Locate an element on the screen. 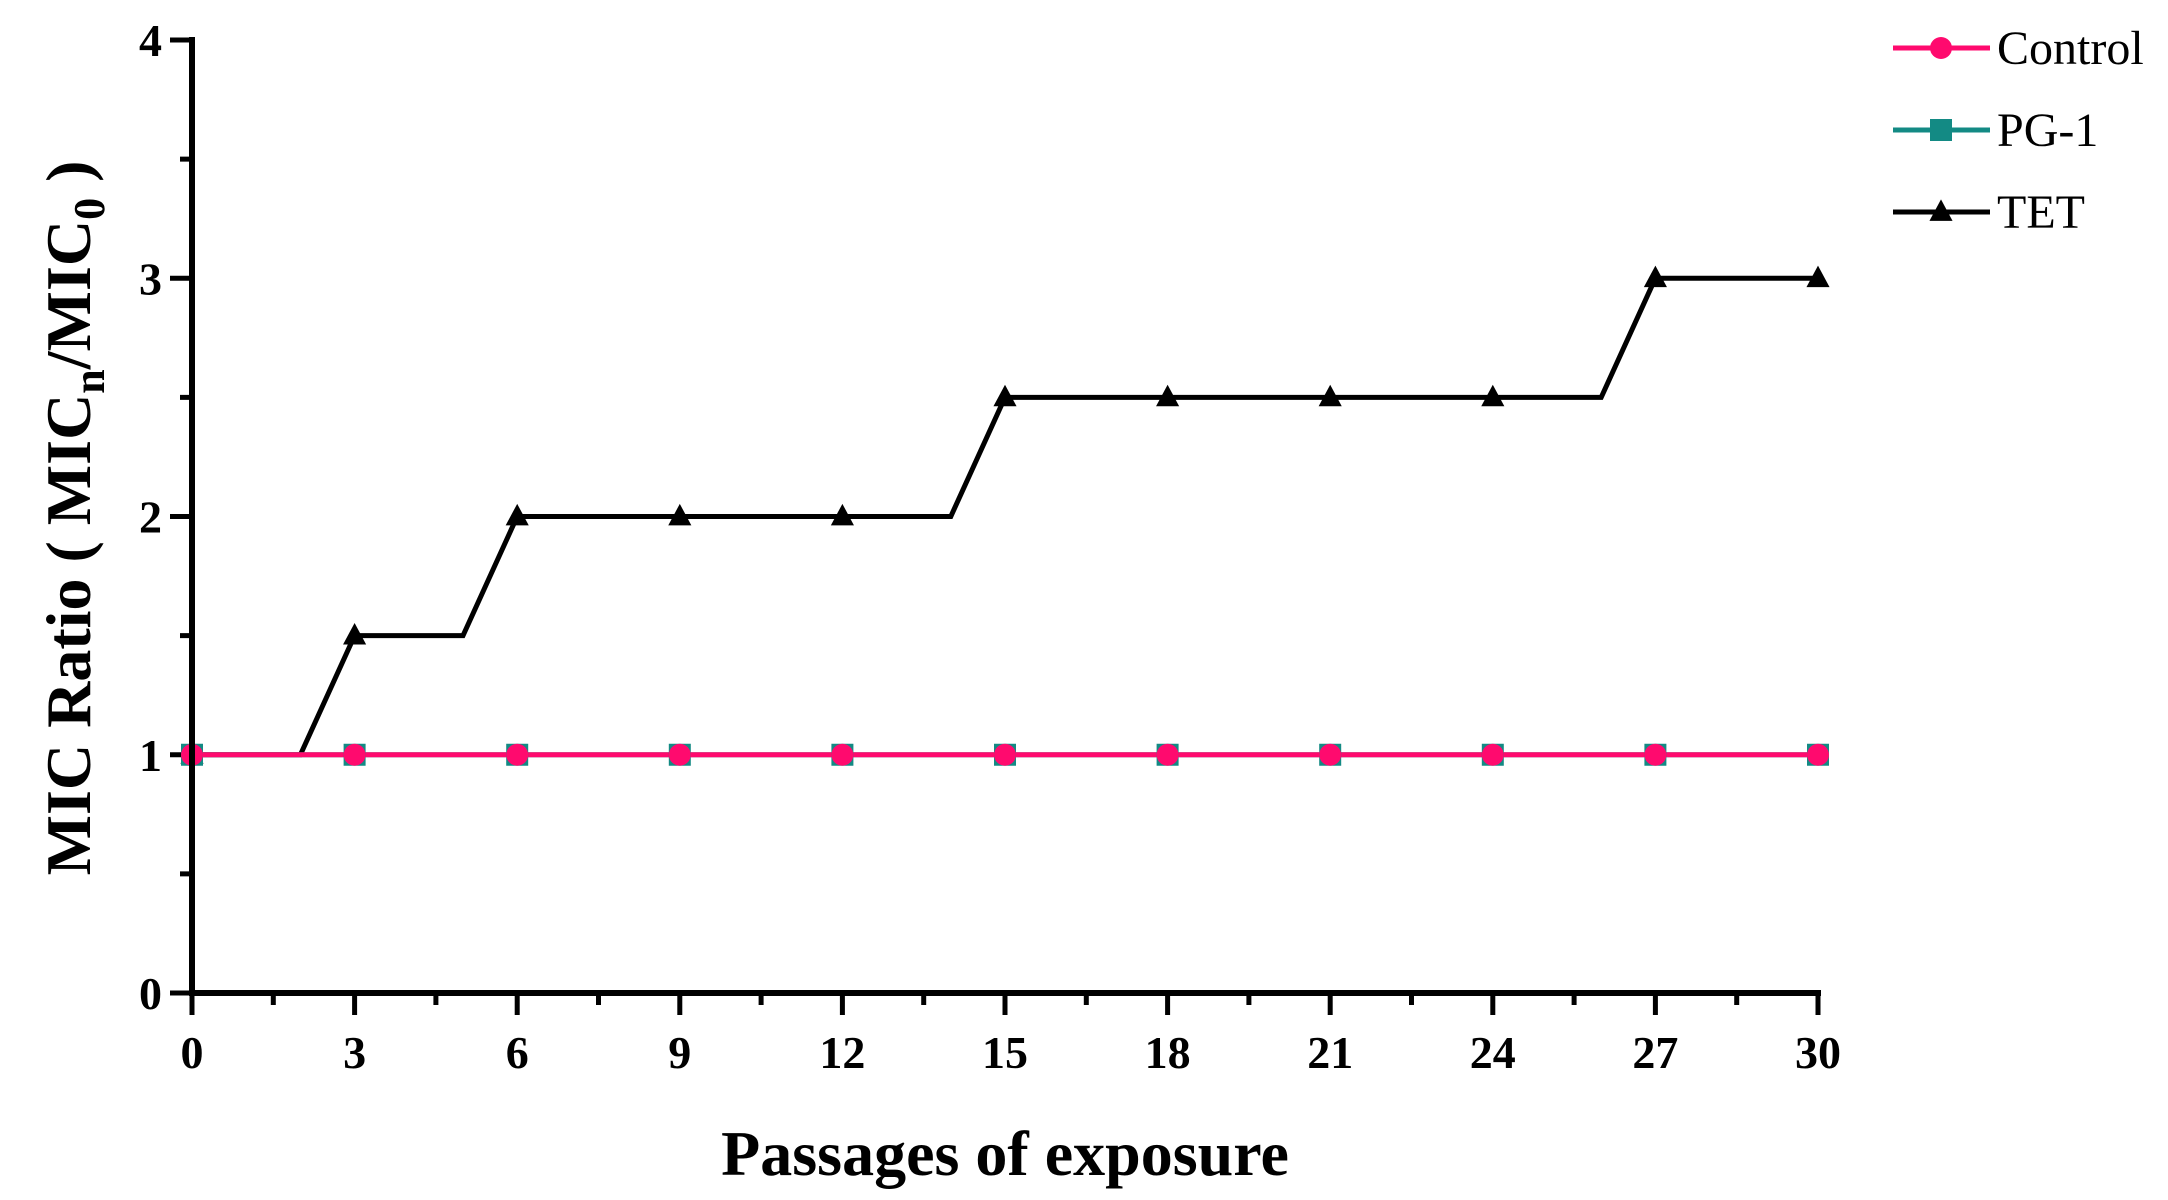 The width and height of the screenshot is (2168, 1200). x-tick-label: 3 is located at coordinates (354, 1052).